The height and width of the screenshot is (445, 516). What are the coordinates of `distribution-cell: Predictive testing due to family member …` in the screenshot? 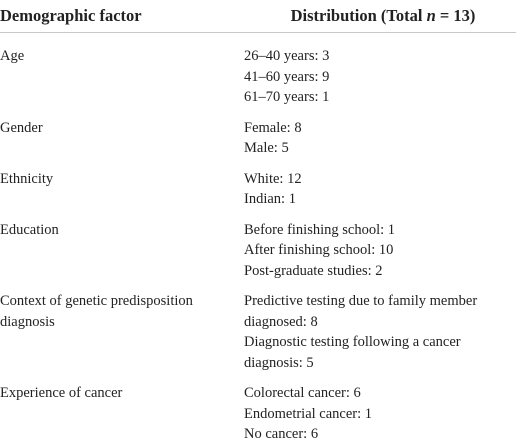 It's located at (375, 332).